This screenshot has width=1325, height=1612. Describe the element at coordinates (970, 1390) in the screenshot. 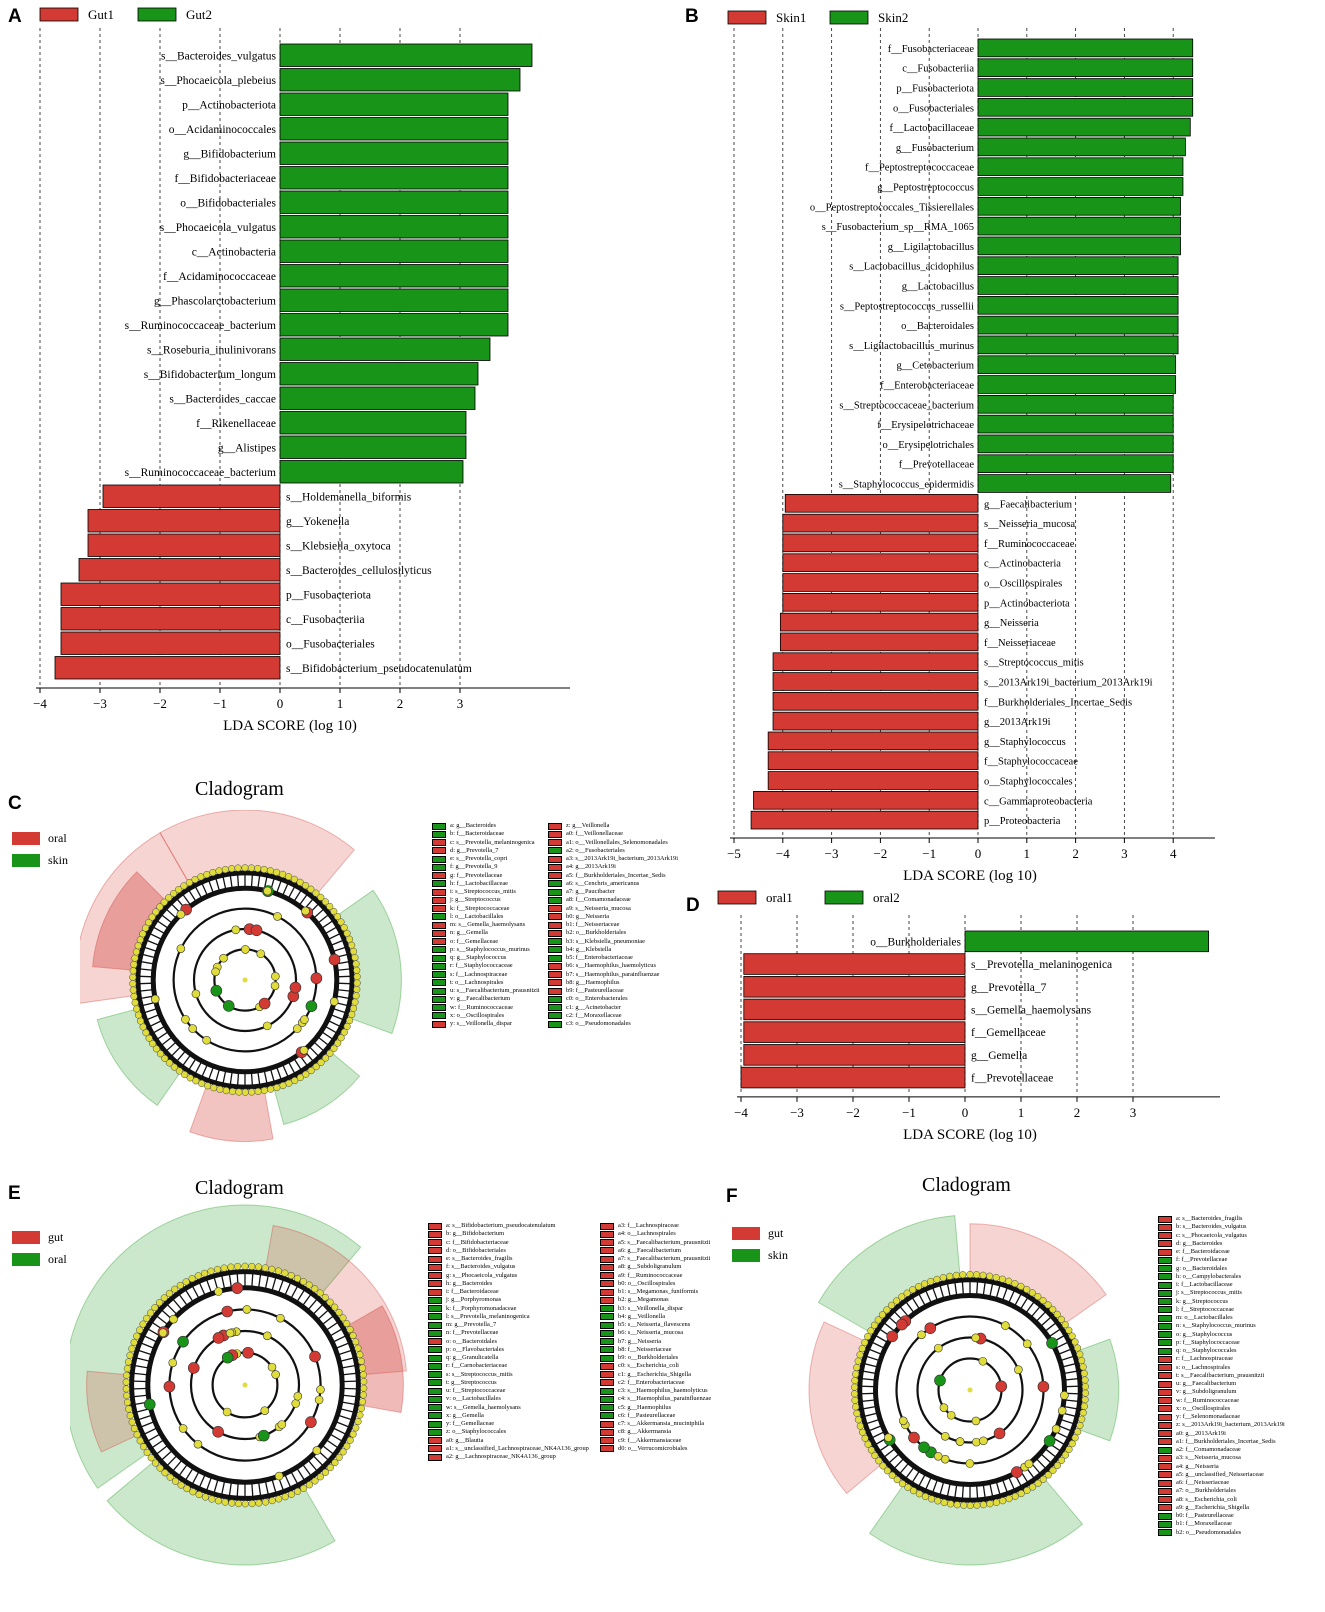

I see `root-node` at that location.